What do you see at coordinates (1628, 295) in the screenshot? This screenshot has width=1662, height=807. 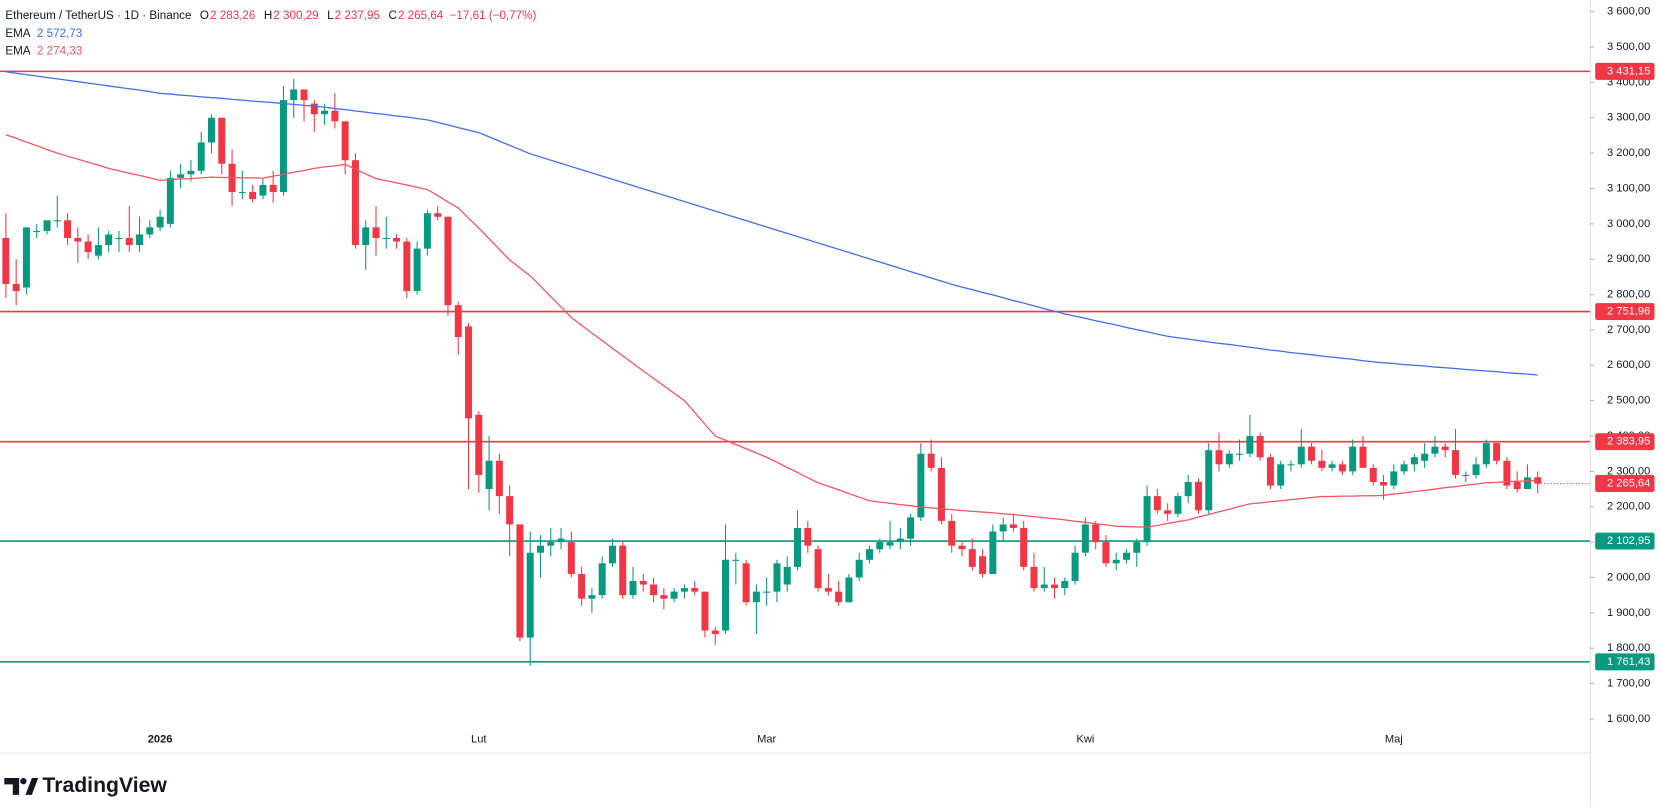 I see `y-tick-label: 2 800,00` at bounding box center [1628, 295].